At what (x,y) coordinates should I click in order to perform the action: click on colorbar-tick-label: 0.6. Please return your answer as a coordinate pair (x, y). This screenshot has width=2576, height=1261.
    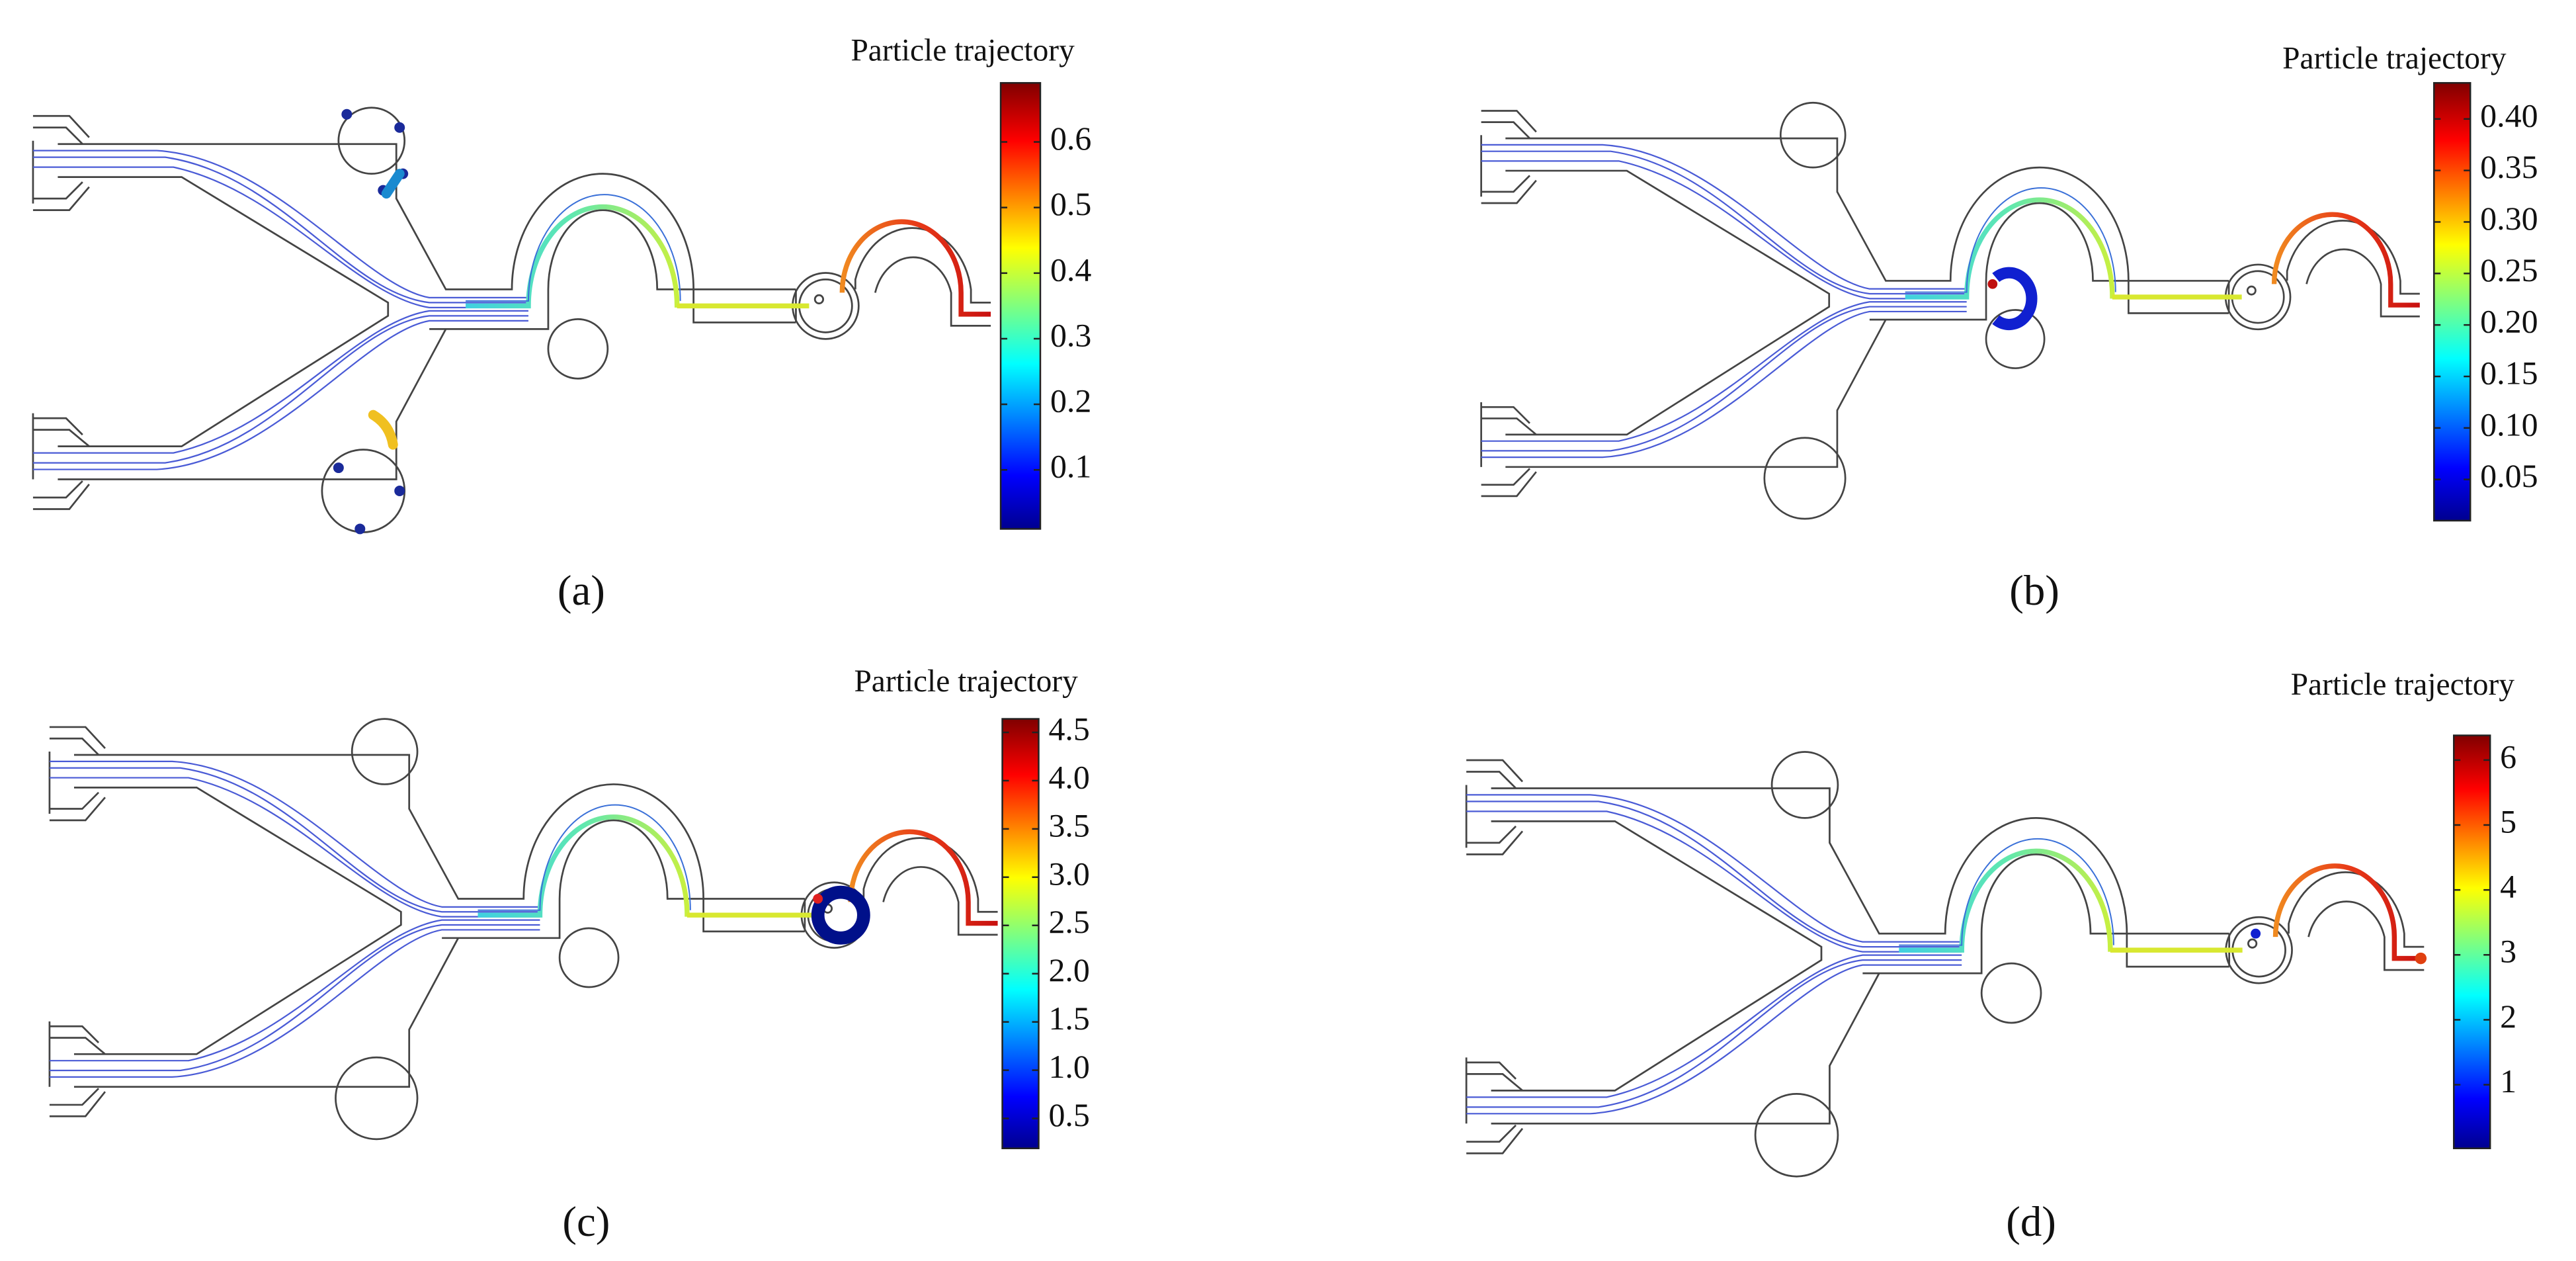
    Looking at the image, I should click on (1070, 138).